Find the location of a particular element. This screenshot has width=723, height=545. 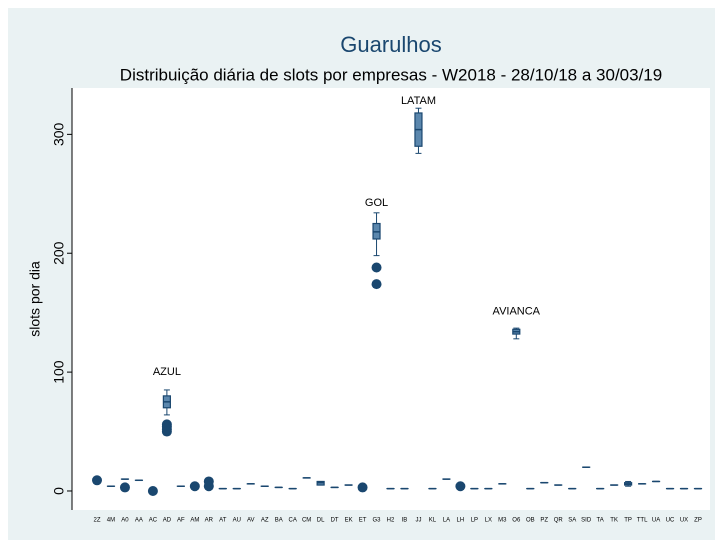

x-tick-label: LA is located at coordinates (446, 521).